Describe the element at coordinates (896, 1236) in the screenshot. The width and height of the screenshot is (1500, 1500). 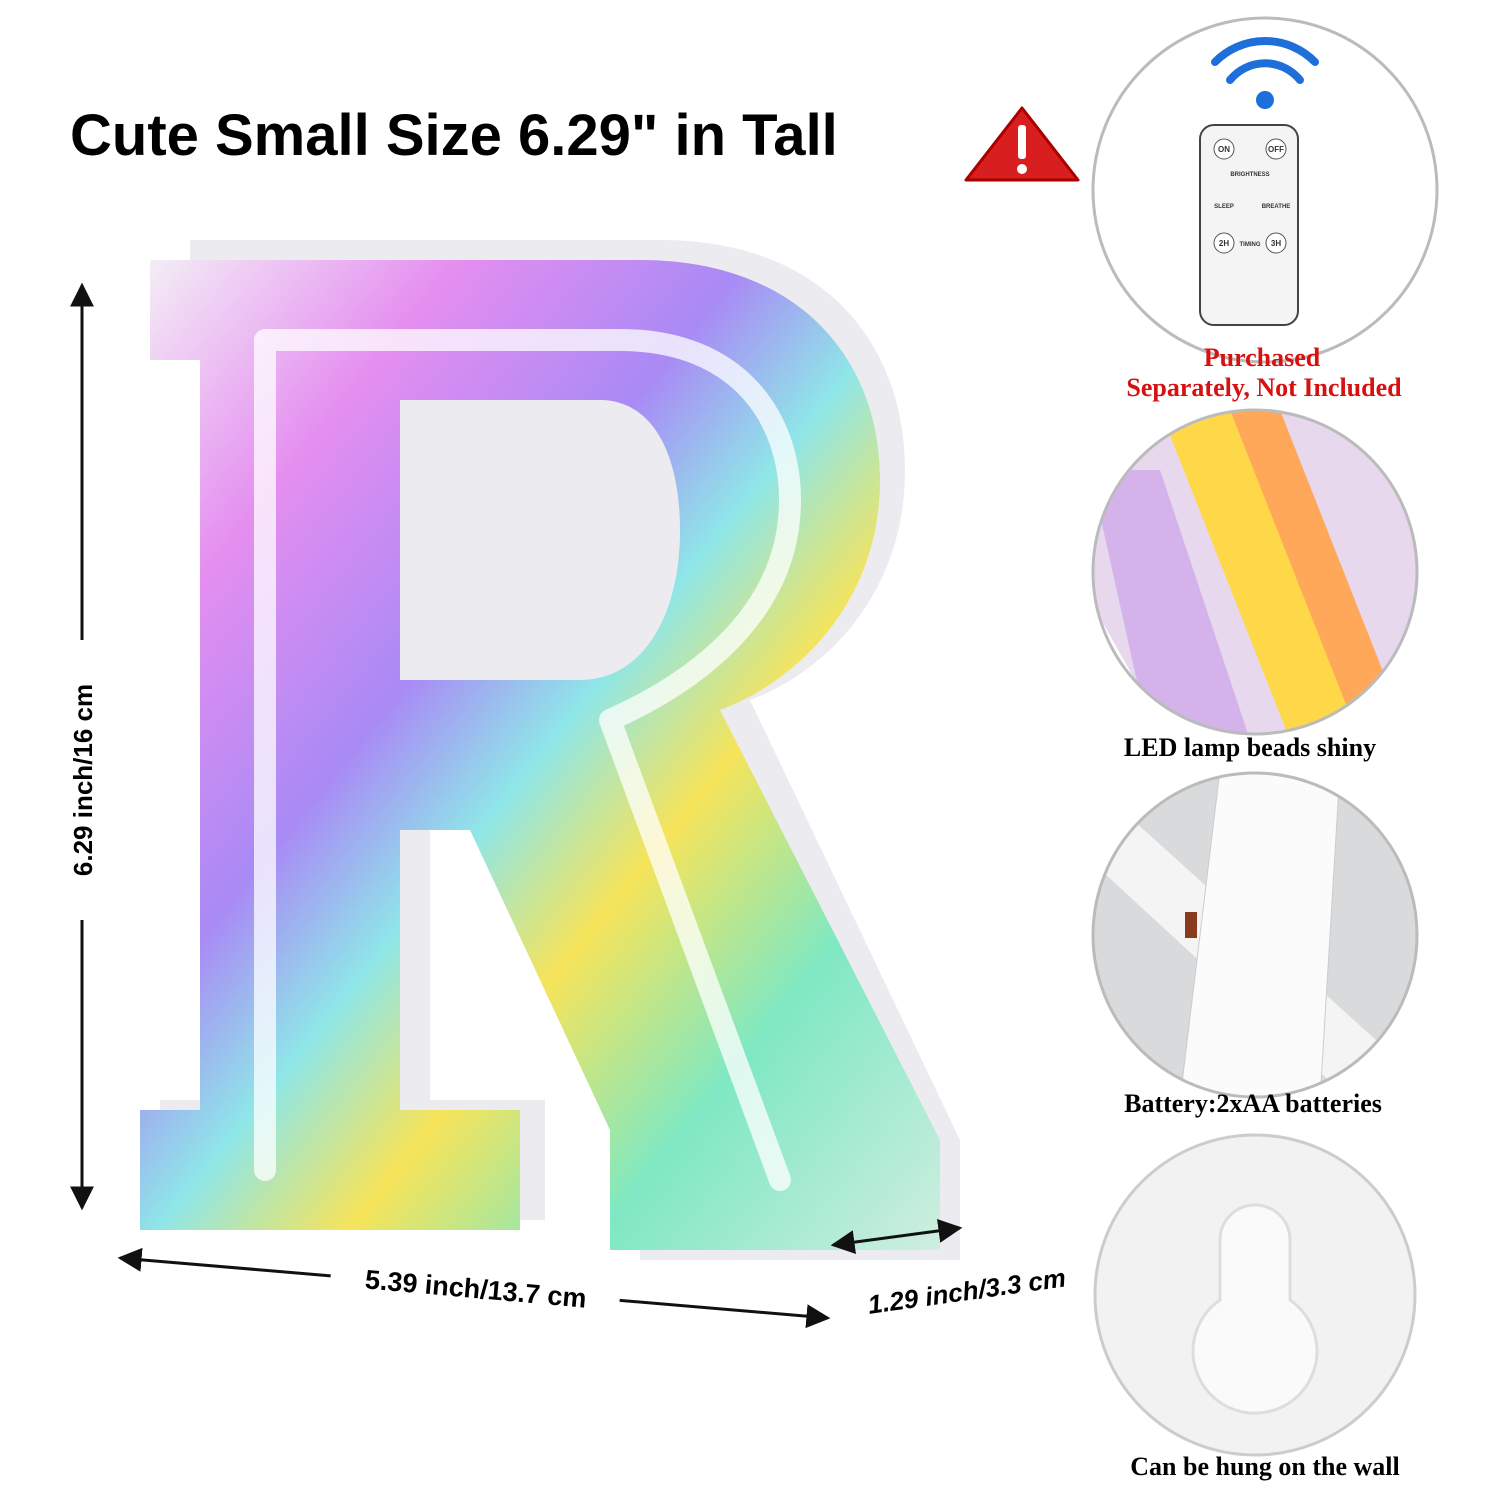
I see `depth-arrow` at that location.